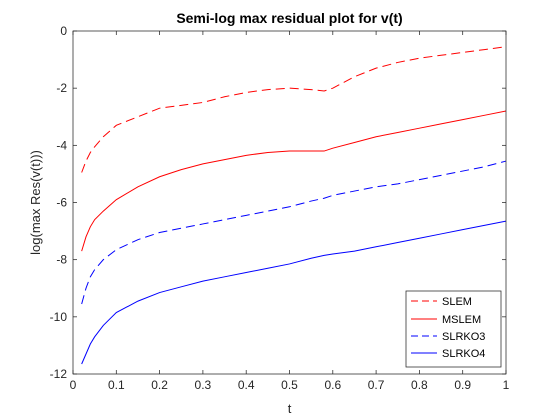 The height and width of the screenshot is (420, 560). Describe the element at coordinates (61, 145) in the screenshot. I see `y-tick-label: -4` at that location.